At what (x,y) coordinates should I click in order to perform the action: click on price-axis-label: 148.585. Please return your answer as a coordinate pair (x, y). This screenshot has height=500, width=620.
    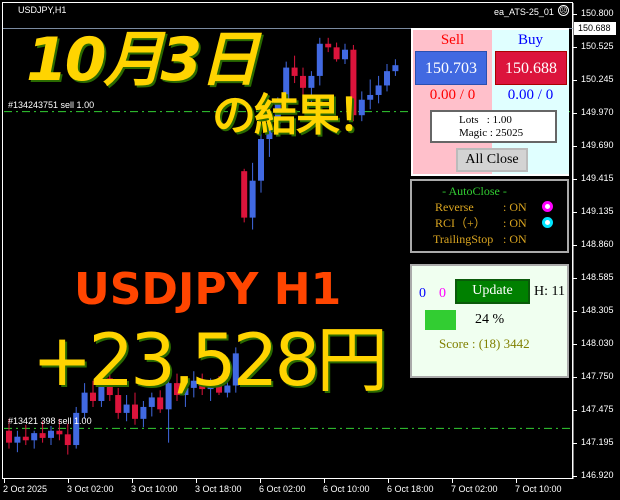
    Looking at the image, I should click on (597, 276).